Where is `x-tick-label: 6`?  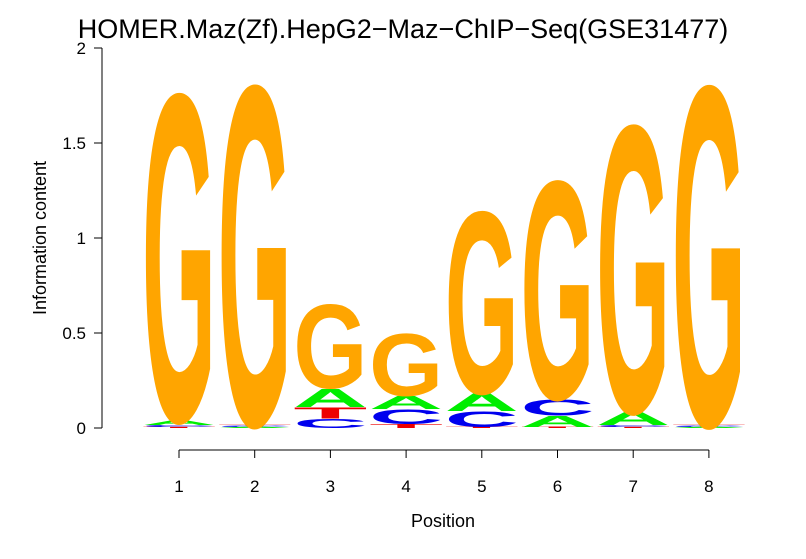
x-tick-label: 6 is located at coordinates (557, 486).